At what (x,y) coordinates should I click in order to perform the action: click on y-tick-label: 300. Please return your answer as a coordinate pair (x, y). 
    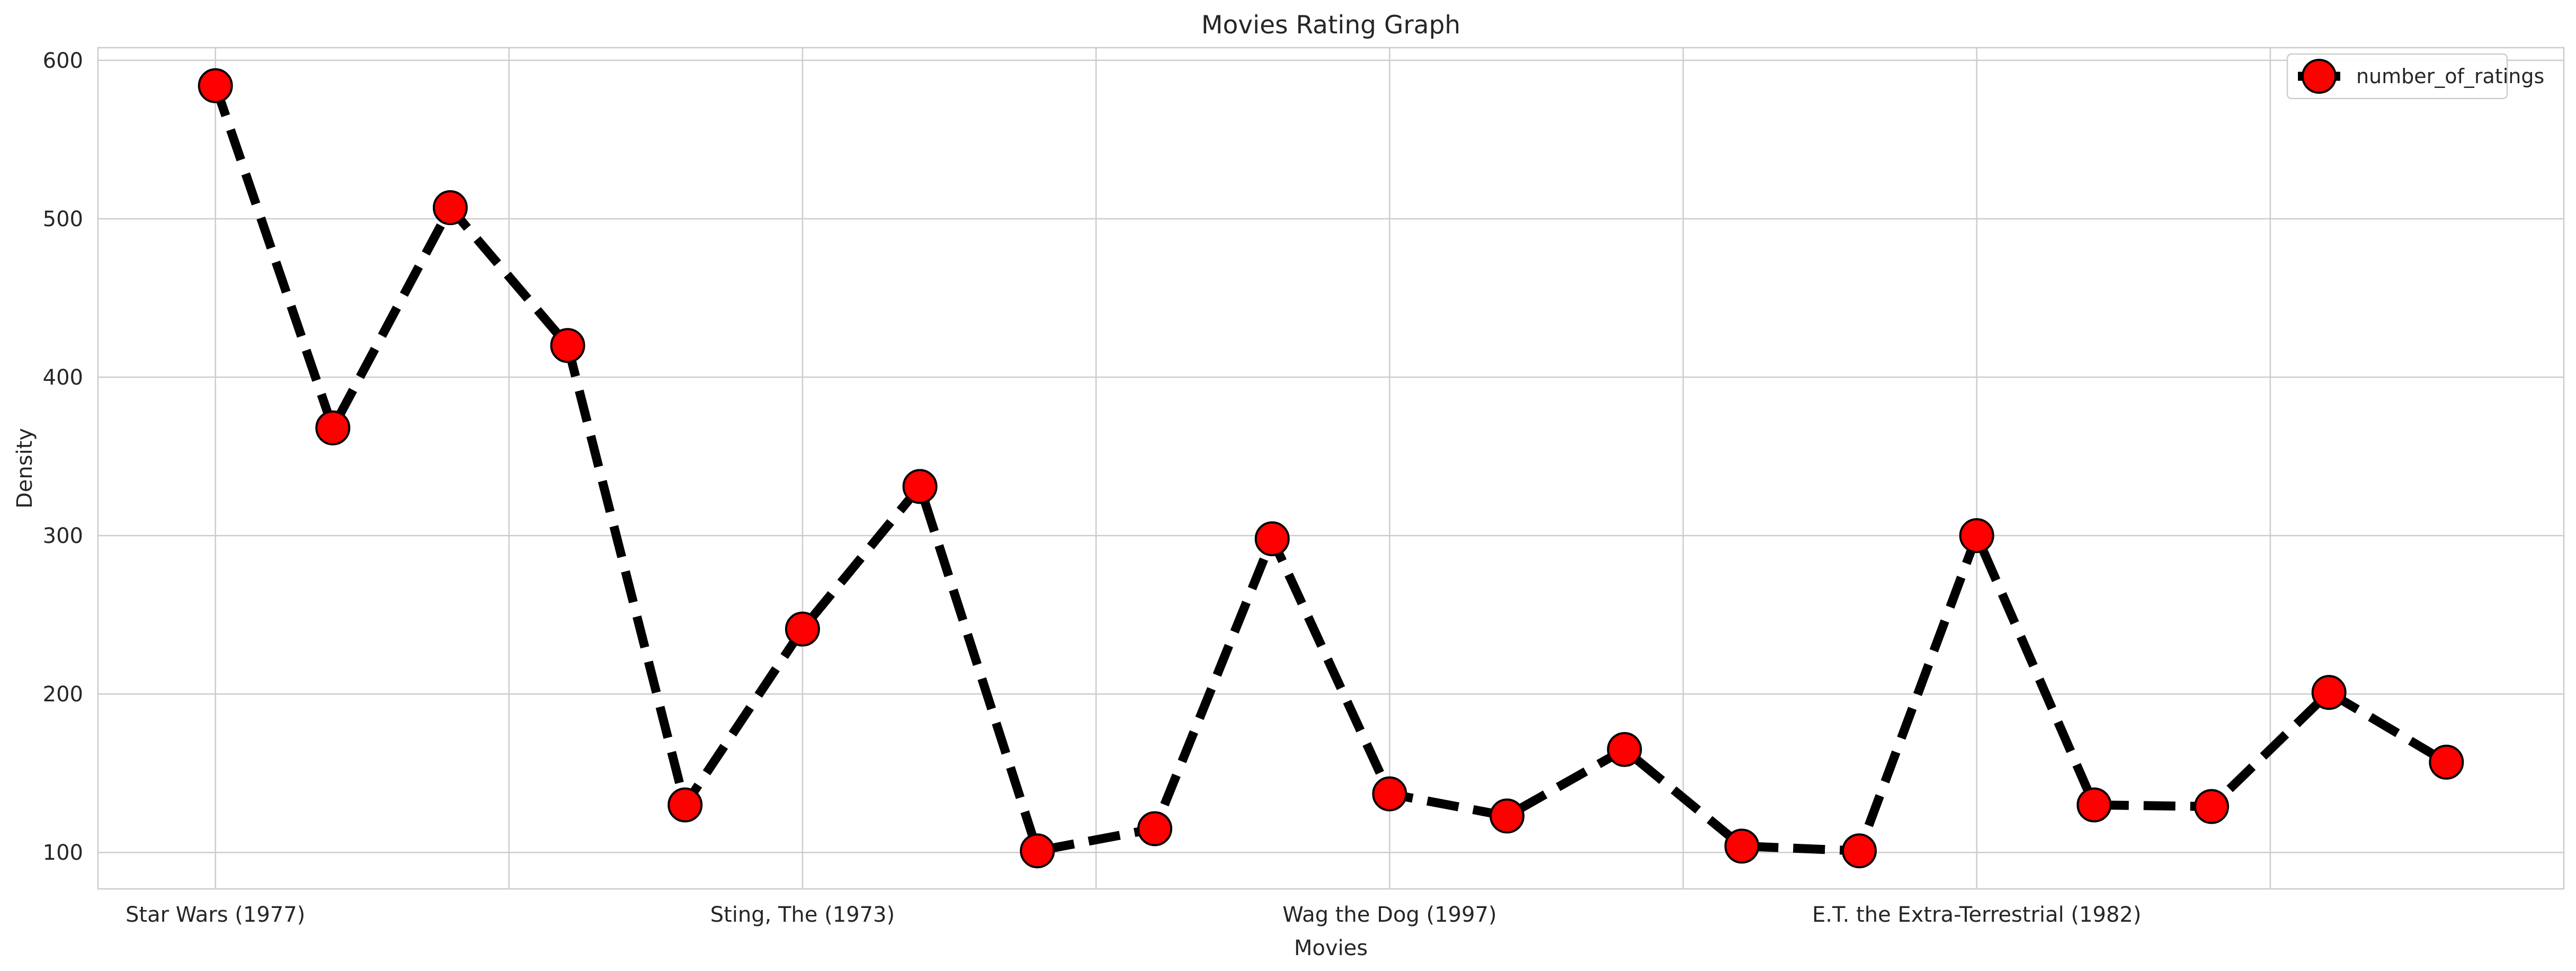
    Looking at the image, I should click on (63, 536).